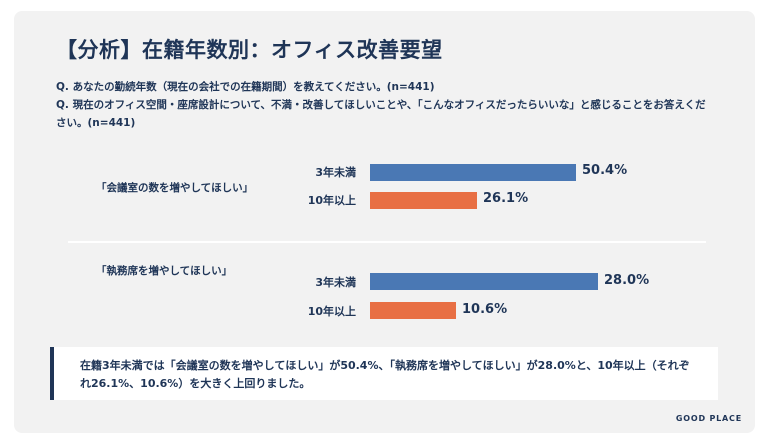 The height and width of the screenshot is (446, 770). I want to click on chart-1-value-0: 50.4%, so click(605, 170).